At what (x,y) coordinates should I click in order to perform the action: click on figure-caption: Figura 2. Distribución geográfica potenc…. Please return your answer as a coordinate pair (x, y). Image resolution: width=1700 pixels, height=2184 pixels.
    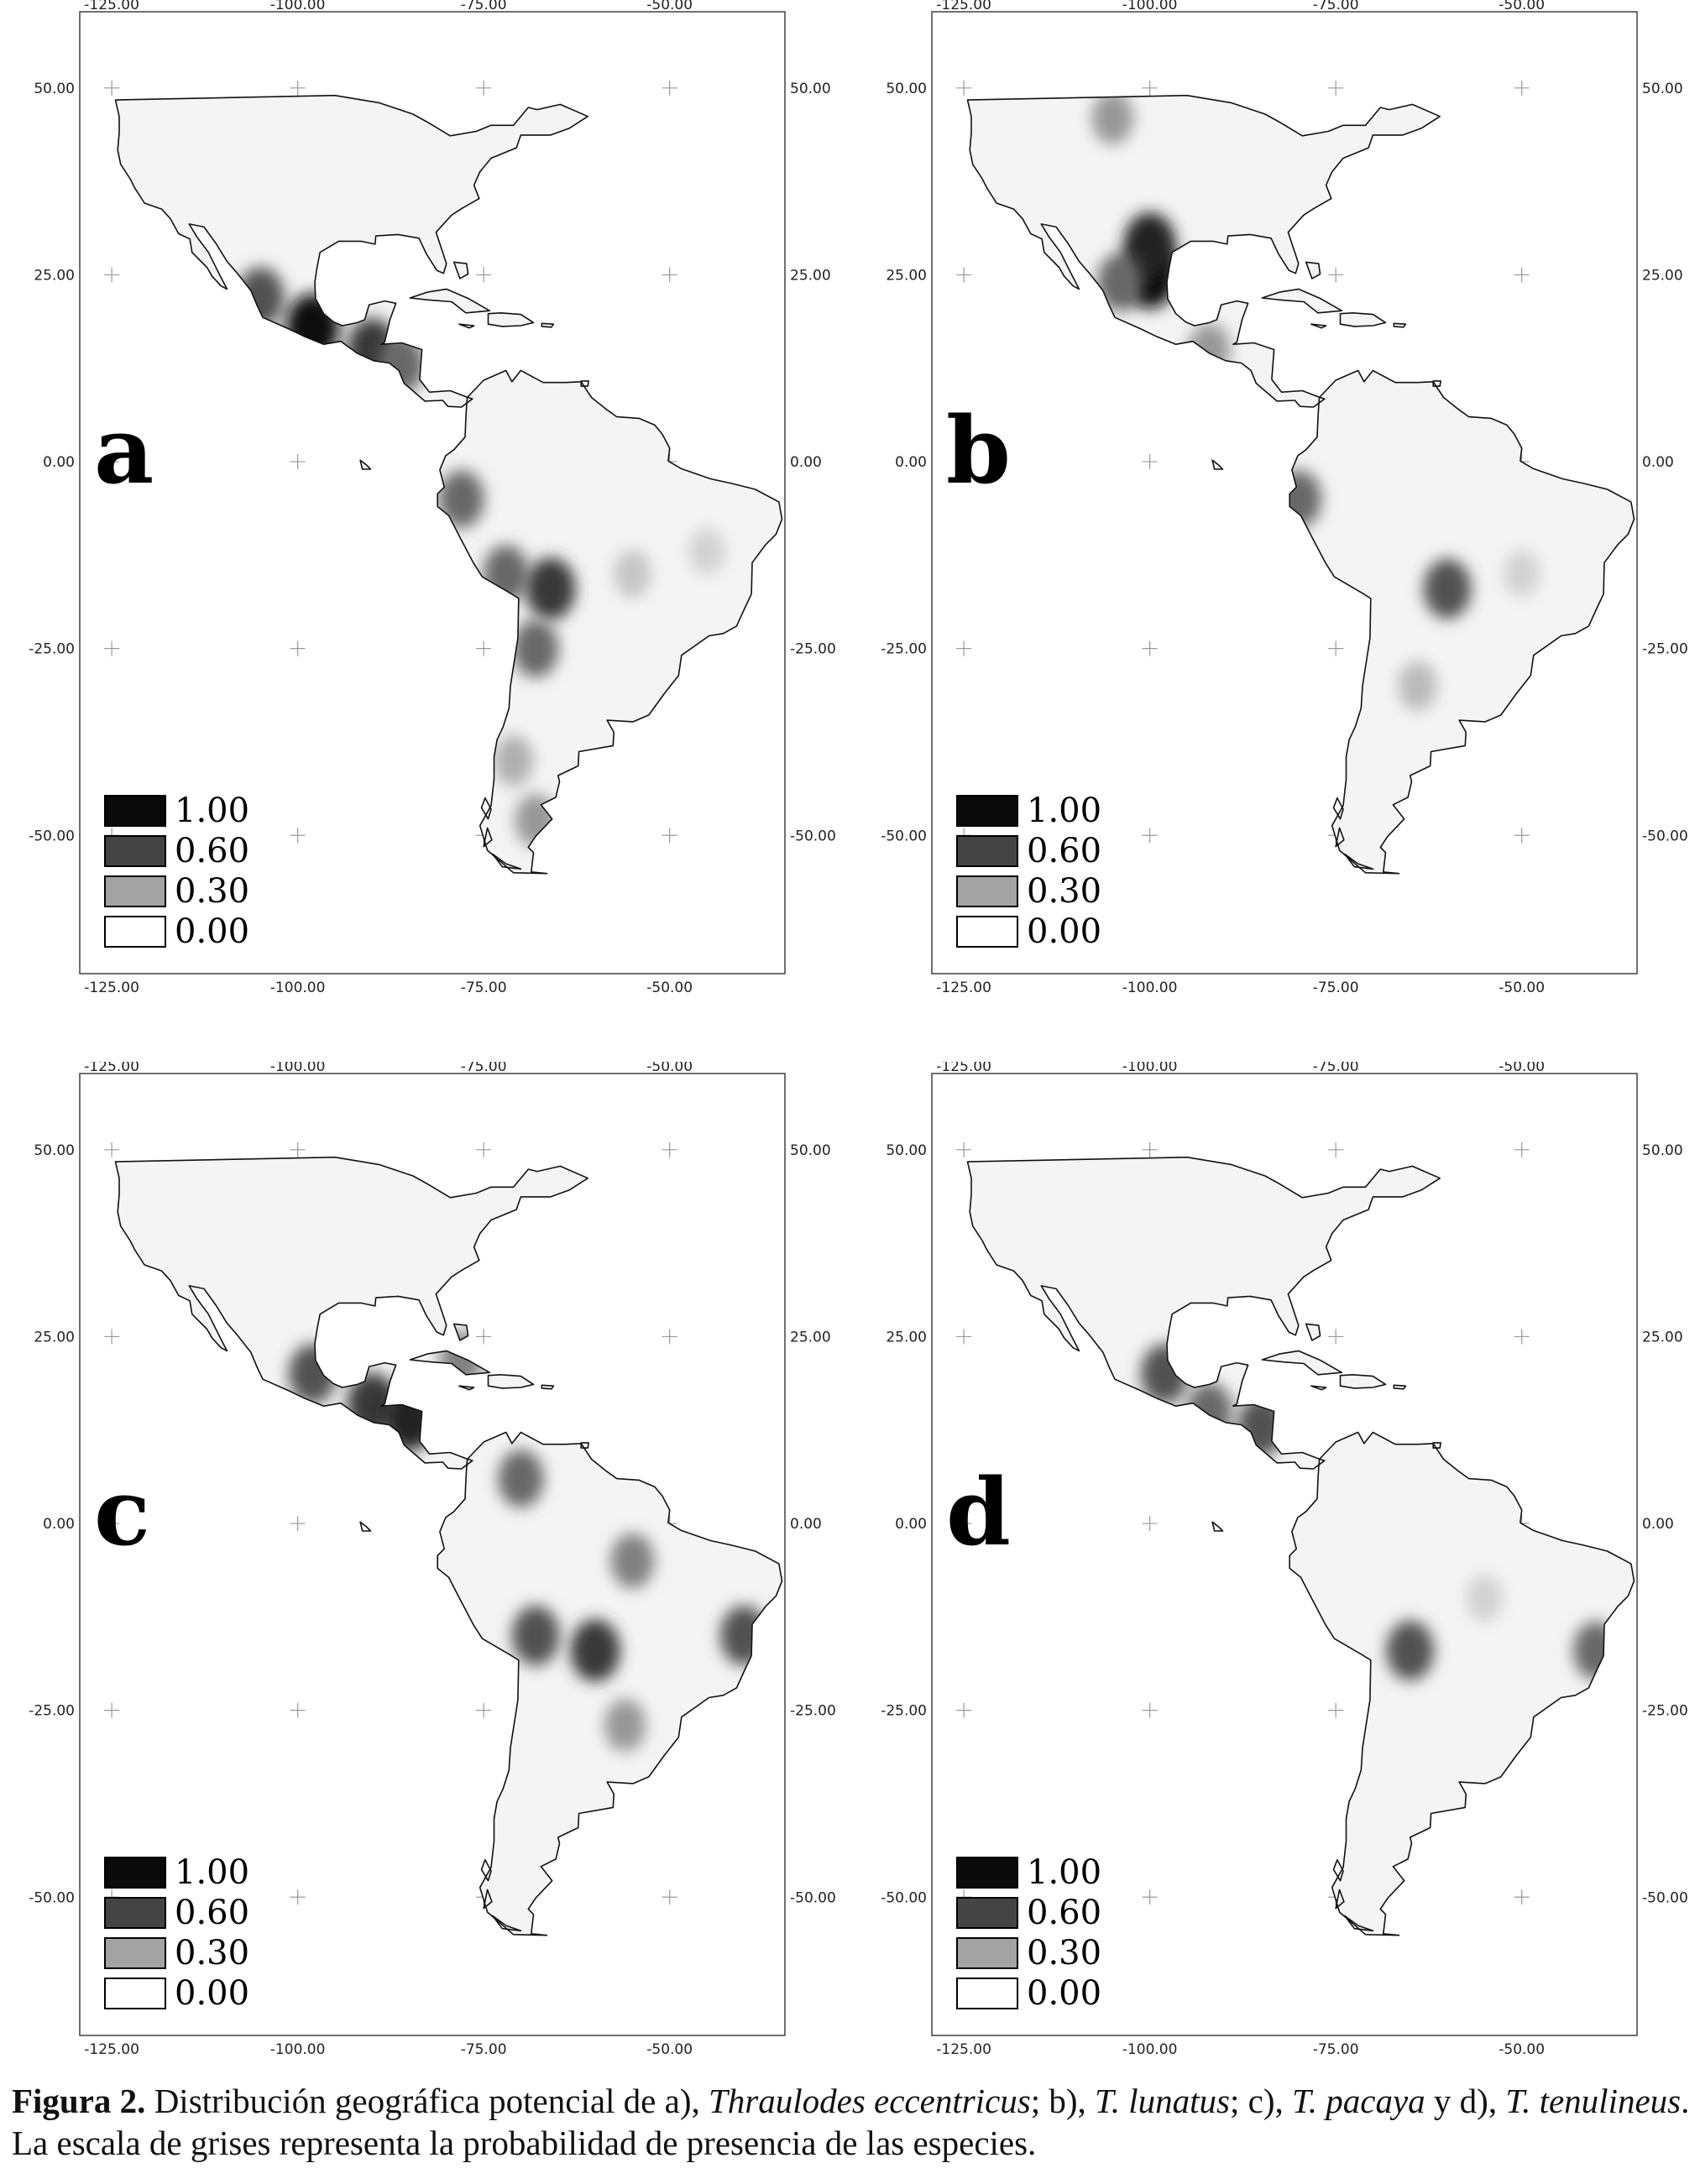
    Looking at the image, I should click on (851, 2122).